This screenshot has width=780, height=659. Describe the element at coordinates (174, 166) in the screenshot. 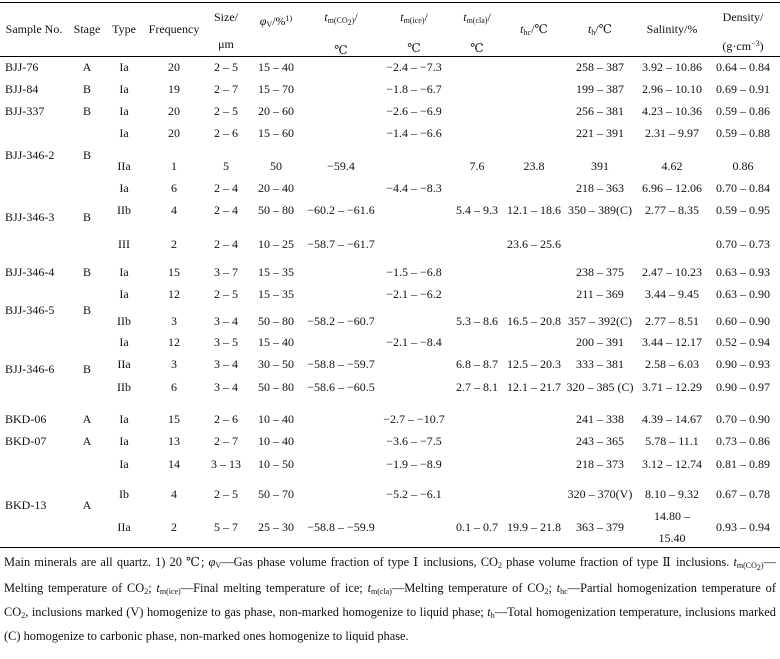

I see `cell-frequency: 1` at that location.